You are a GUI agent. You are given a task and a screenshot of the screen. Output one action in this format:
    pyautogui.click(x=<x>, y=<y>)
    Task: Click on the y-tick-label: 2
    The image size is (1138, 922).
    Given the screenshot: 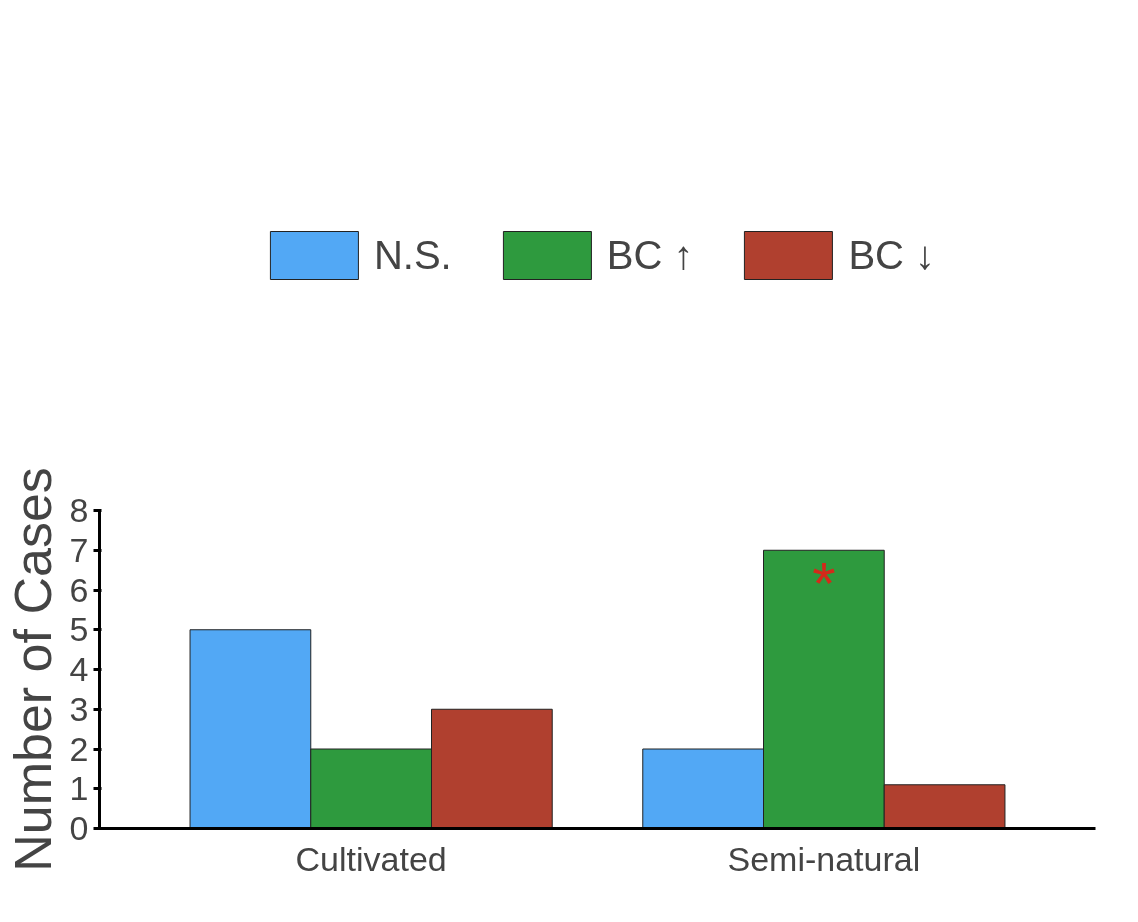 What is the action you would take?
    pyautogui.click(x=79, y=748)
    